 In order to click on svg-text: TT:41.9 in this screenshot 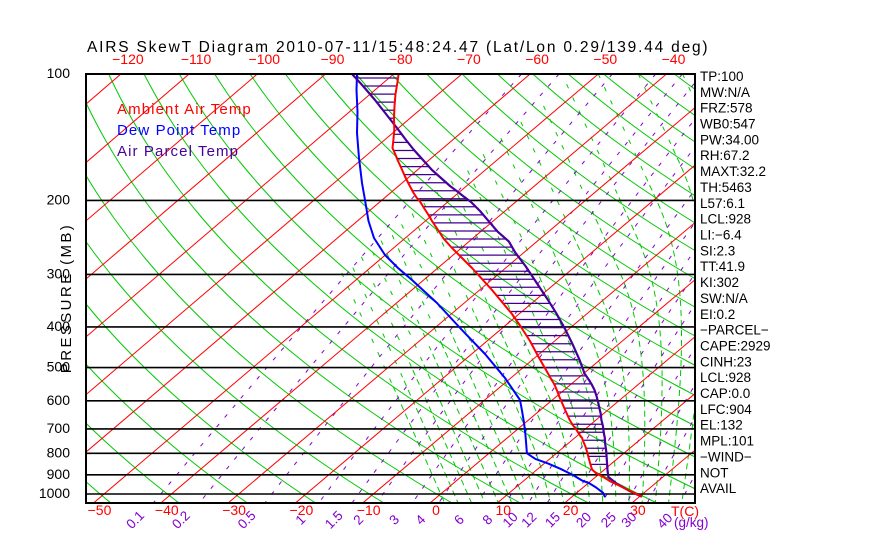, I will do `click(722, 266)`.